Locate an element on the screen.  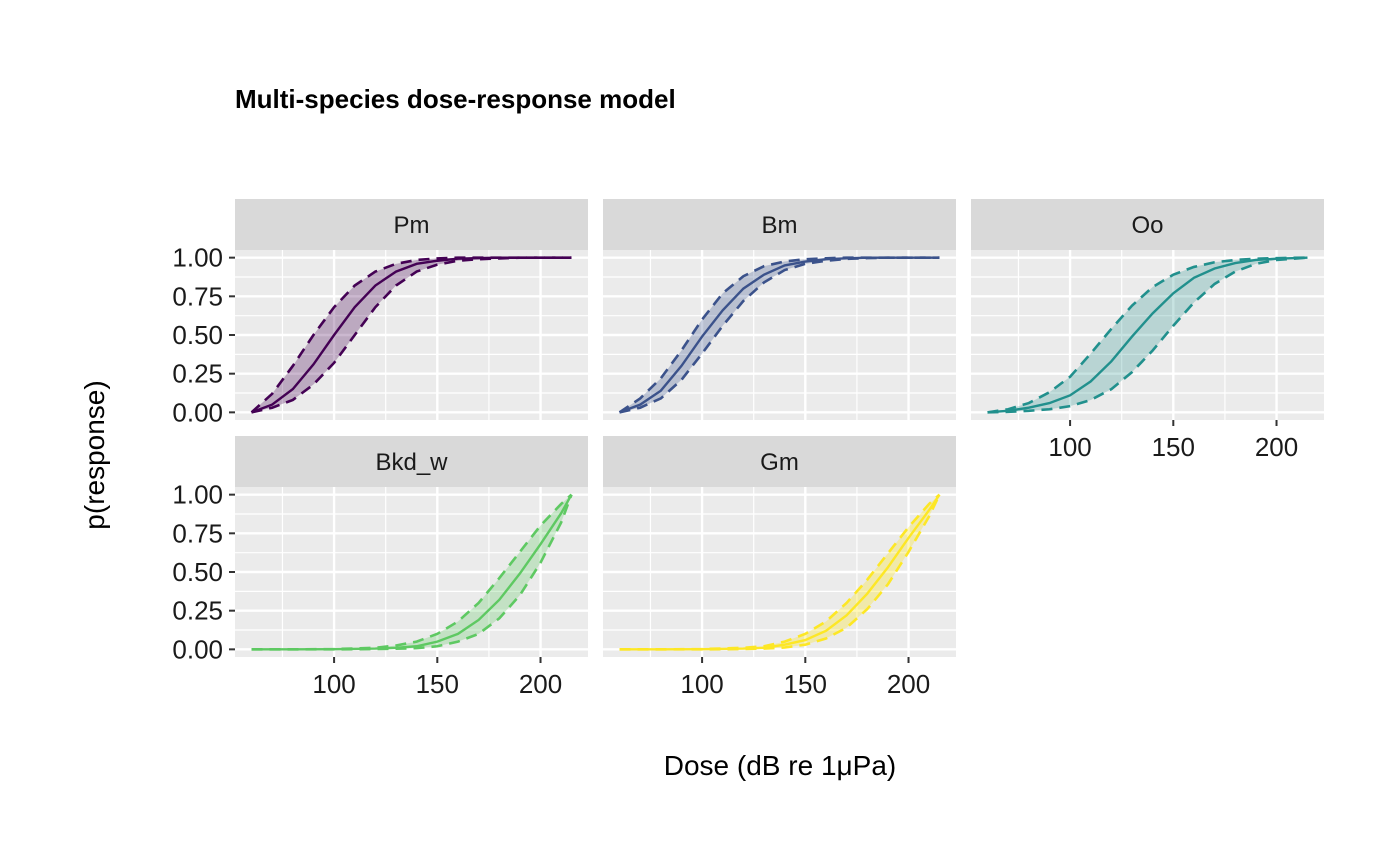
facet-panel-Gm: Gm 100 150 200 is located at coordinates (779, 567).